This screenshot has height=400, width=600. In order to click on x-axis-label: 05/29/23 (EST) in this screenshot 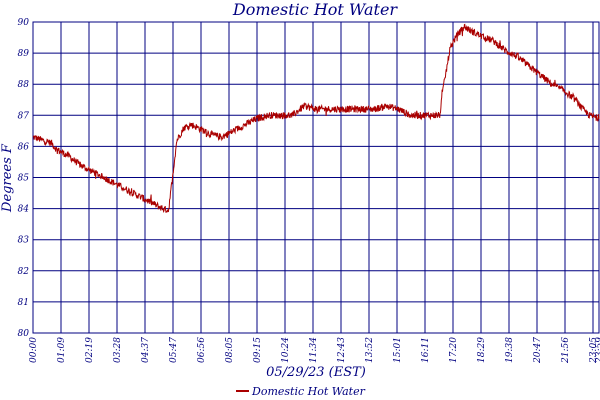, I will do `click(316, 372)`.